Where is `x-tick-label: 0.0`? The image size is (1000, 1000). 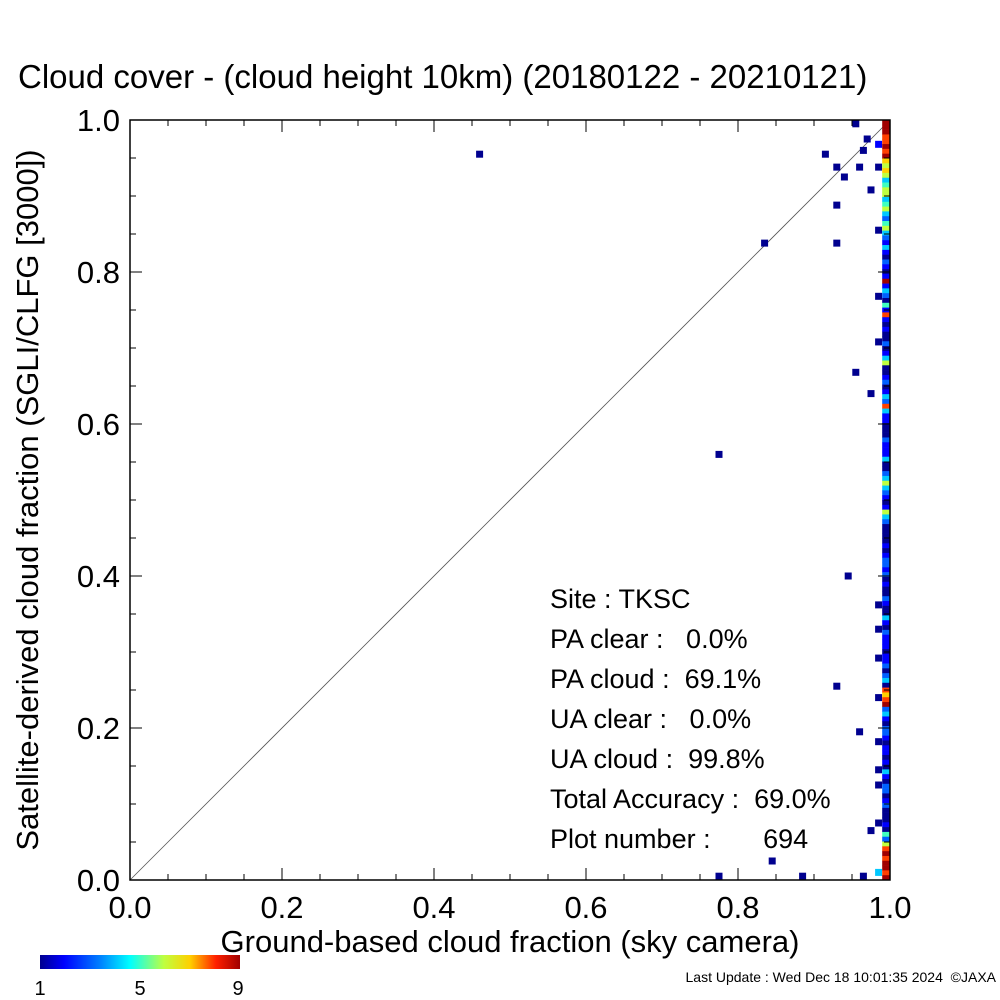
x-tick-label: 0.0 is located at coordinates (129, 907).